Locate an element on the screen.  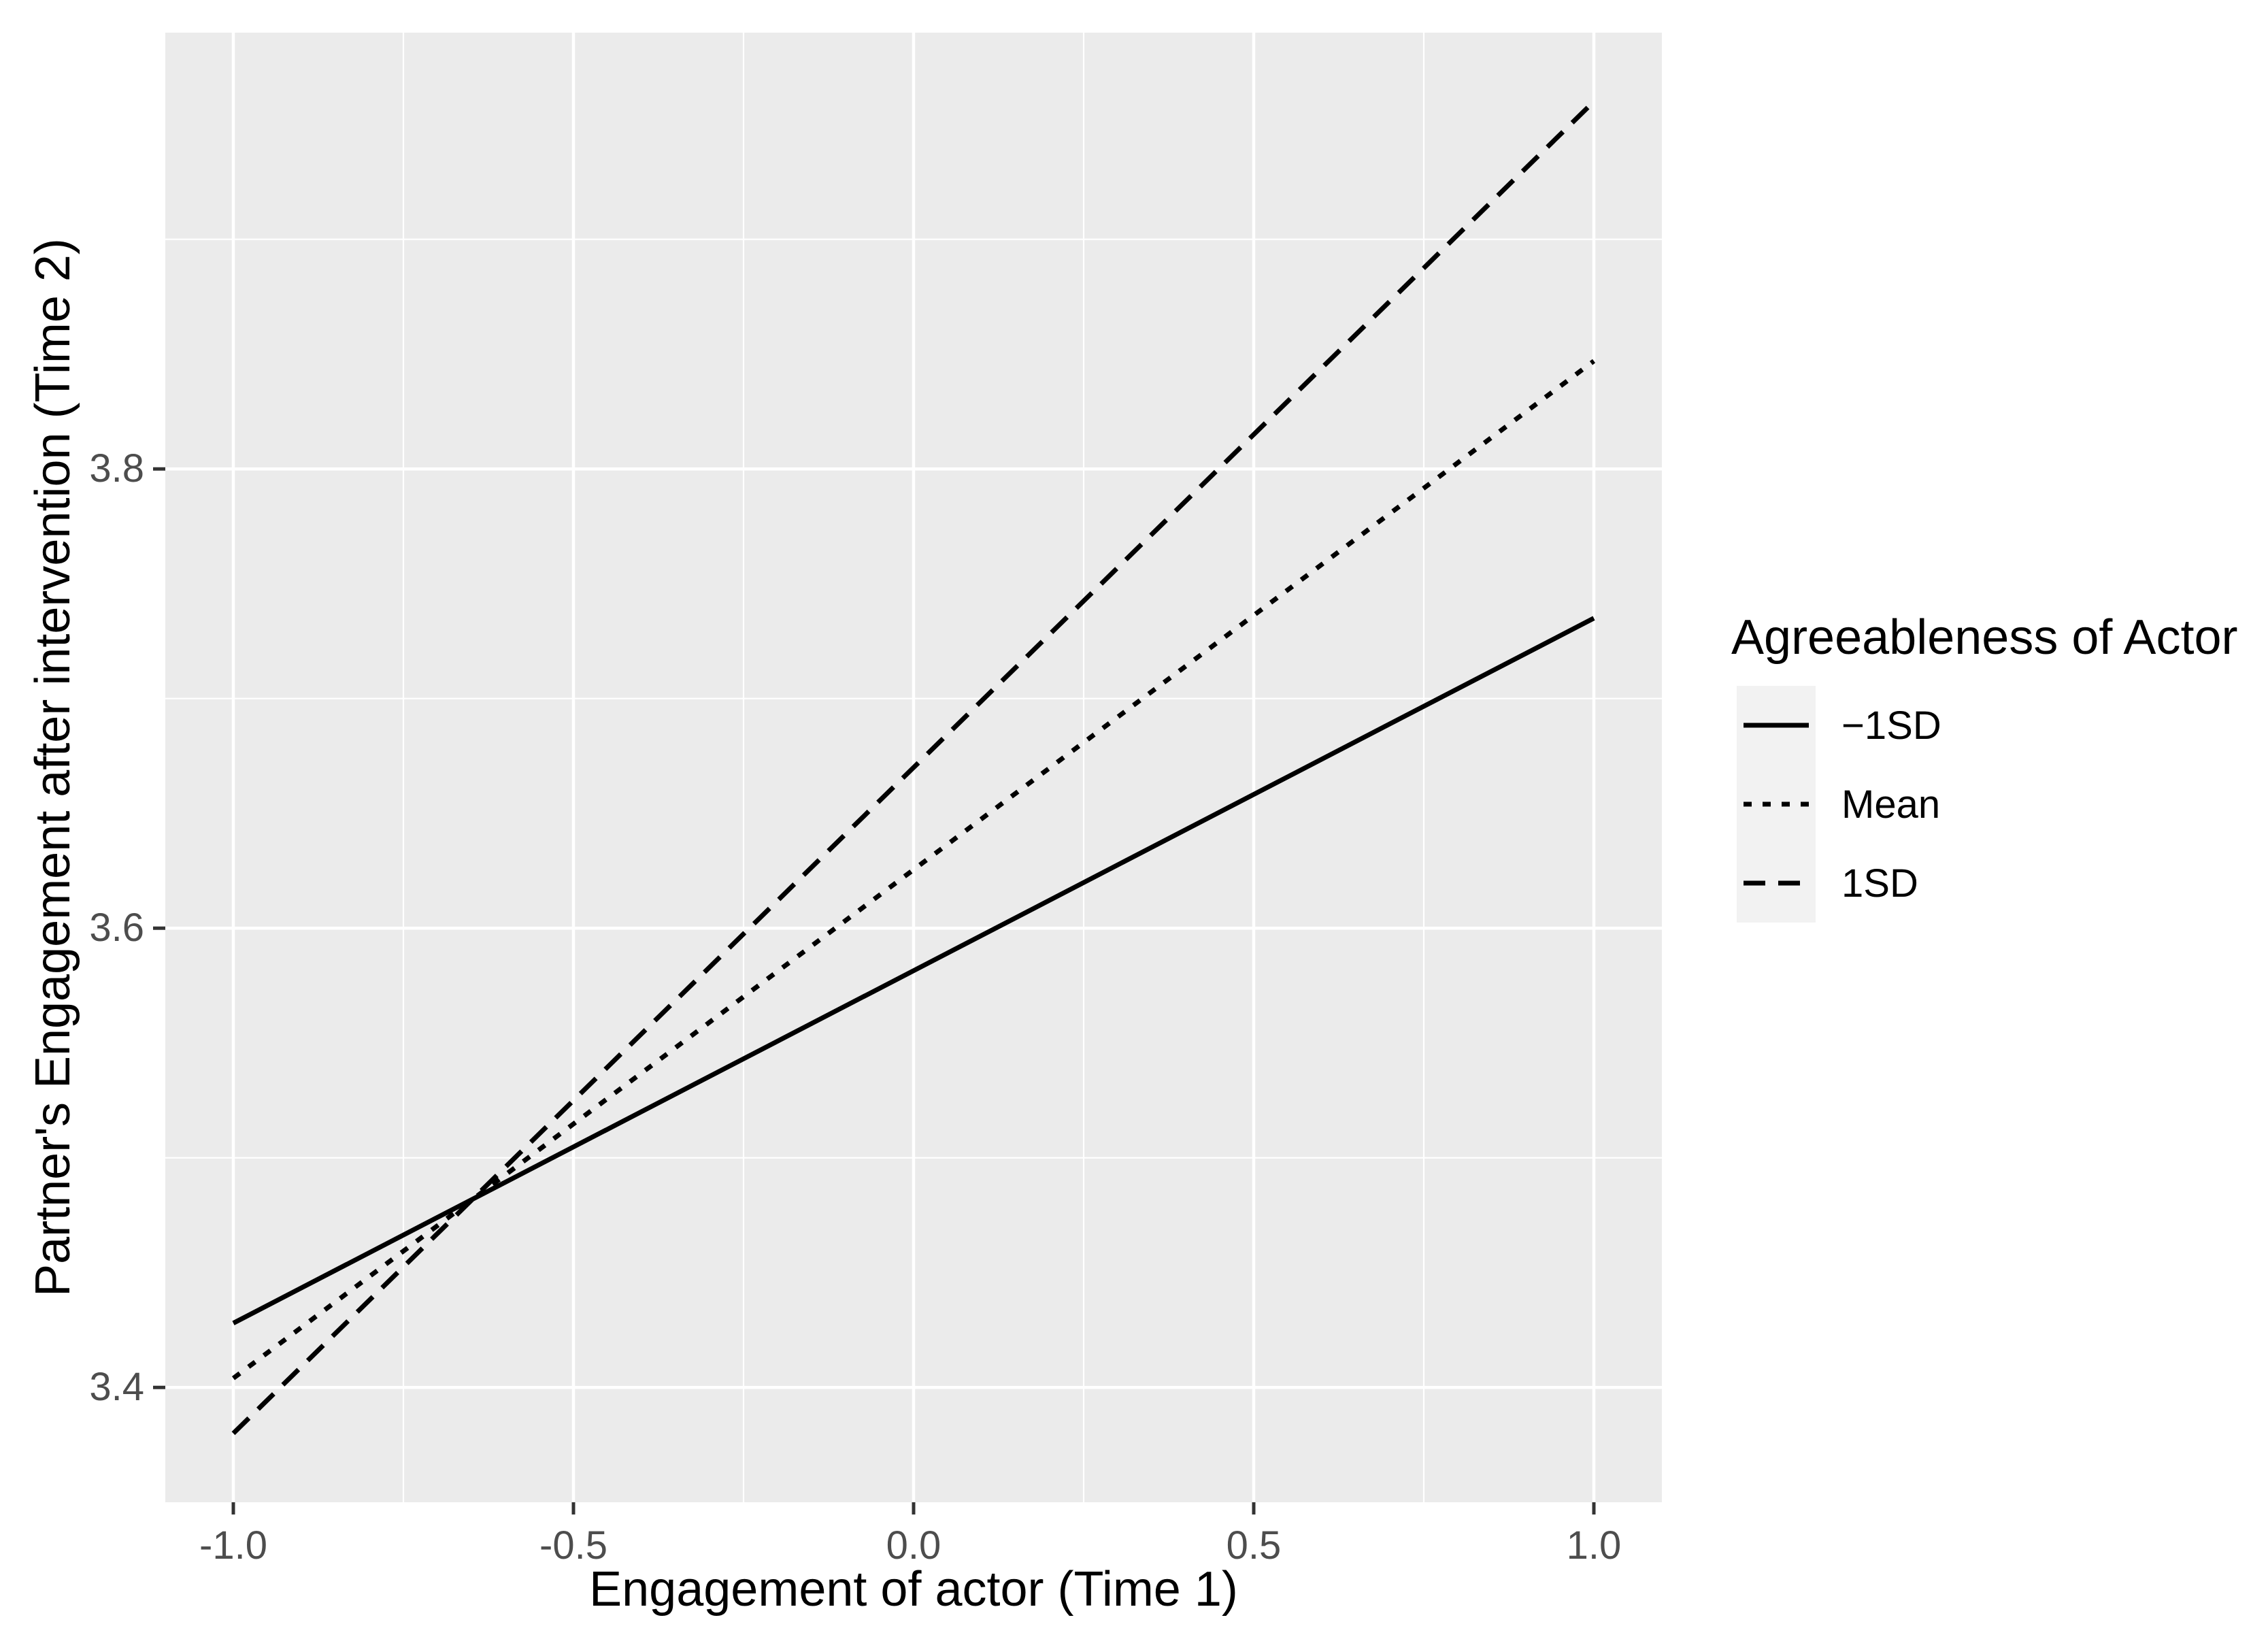
legend-item-dashed: 1SD is located at coordinates (1987, 883).